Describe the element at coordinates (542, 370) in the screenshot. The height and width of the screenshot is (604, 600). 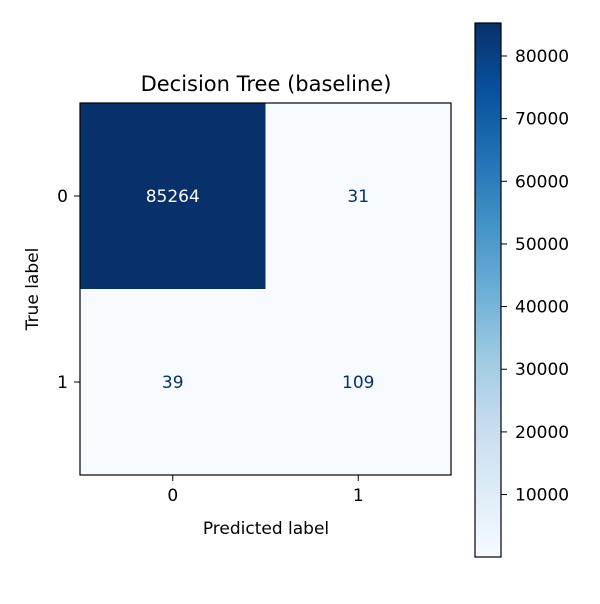
I see `colorbar-tick-label-30000: 30000` at that location.